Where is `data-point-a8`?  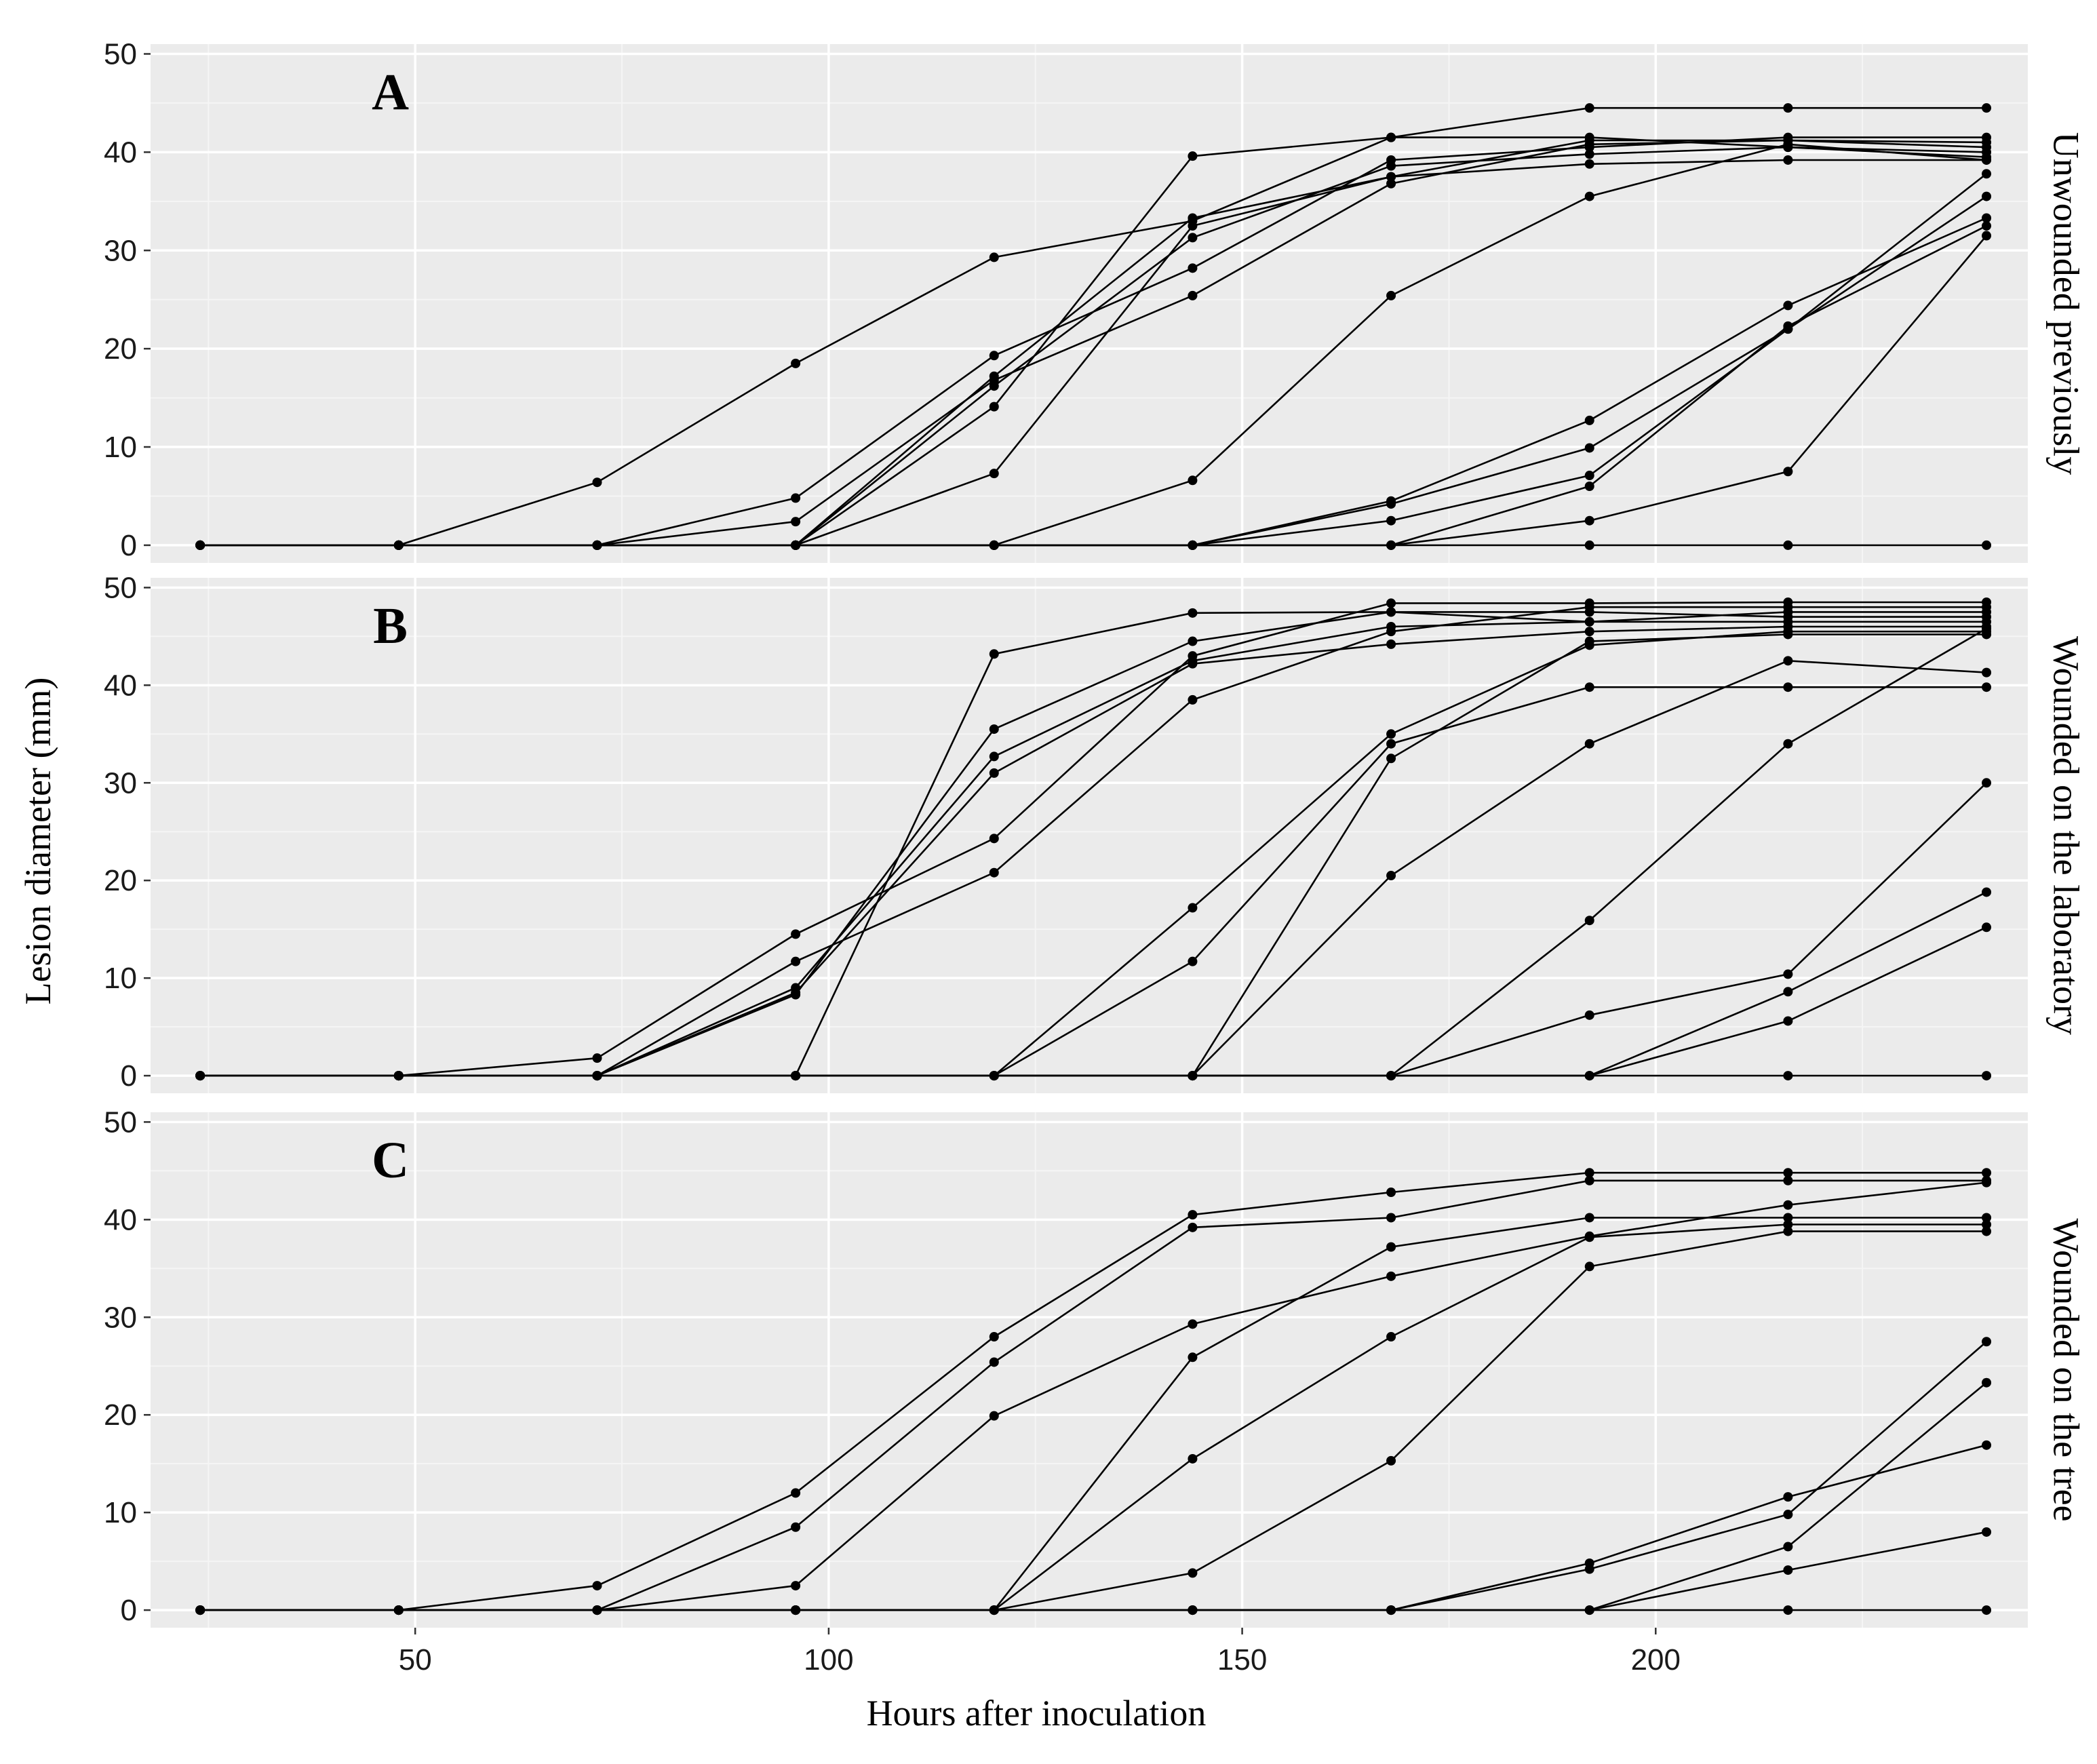
data-point-a8 is located at coordinates (1193, 480).